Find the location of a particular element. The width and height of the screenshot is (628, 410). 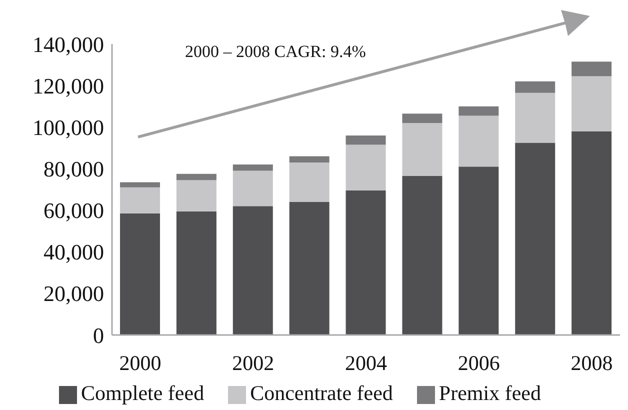

y-tick-label: 0 is located at coordinates (98, 335).